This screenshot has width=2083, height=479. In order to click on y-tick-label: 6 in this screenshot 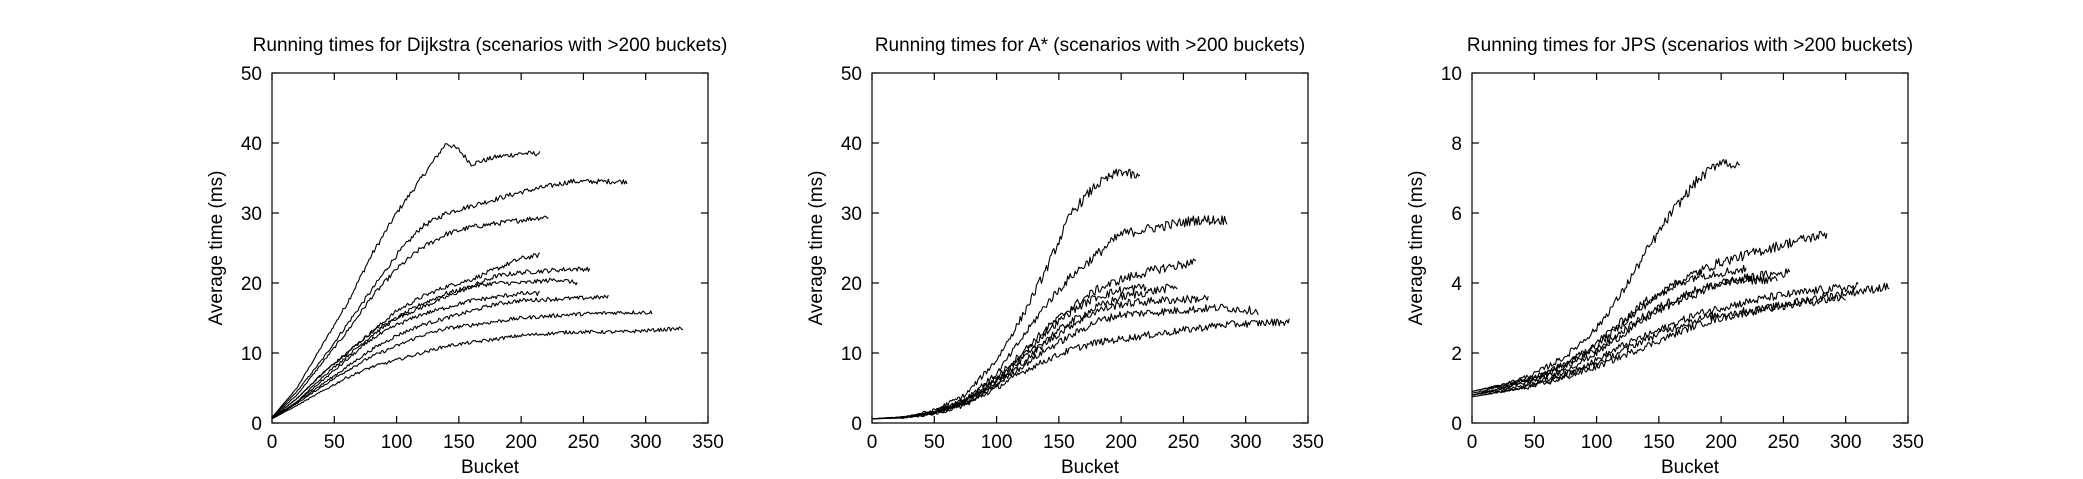, I will do `click(1456, 214)`.